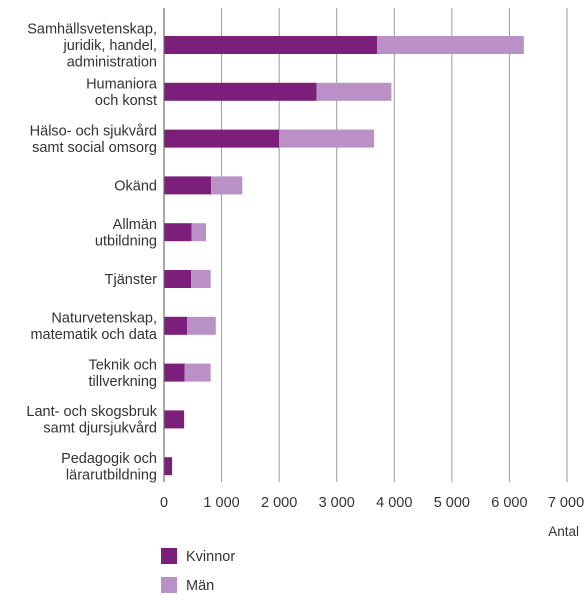 The height and width of the screenshot is (601, 584). Describe the element at coordinates (169, 556) in the screenshot. I see `legend-swatch-kvinnor` at that location.